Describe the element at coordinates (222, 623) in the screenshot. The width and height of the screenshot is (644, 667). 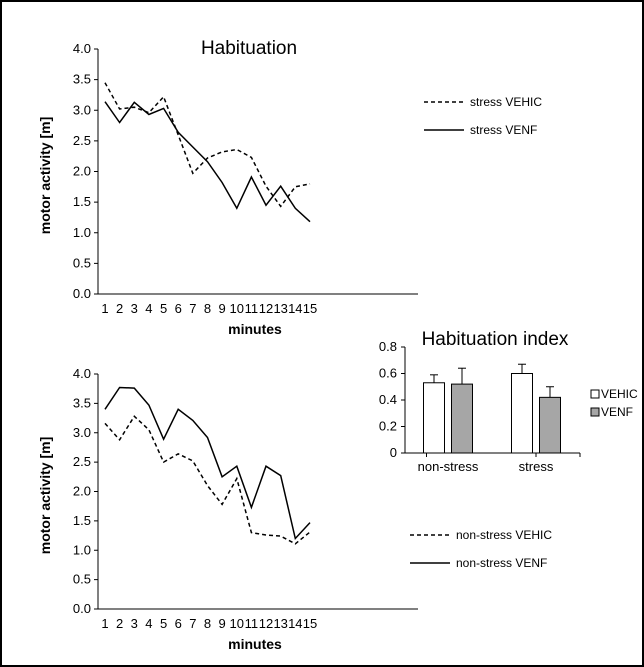
I see `chart1-x-tick-label: 9` at that location.